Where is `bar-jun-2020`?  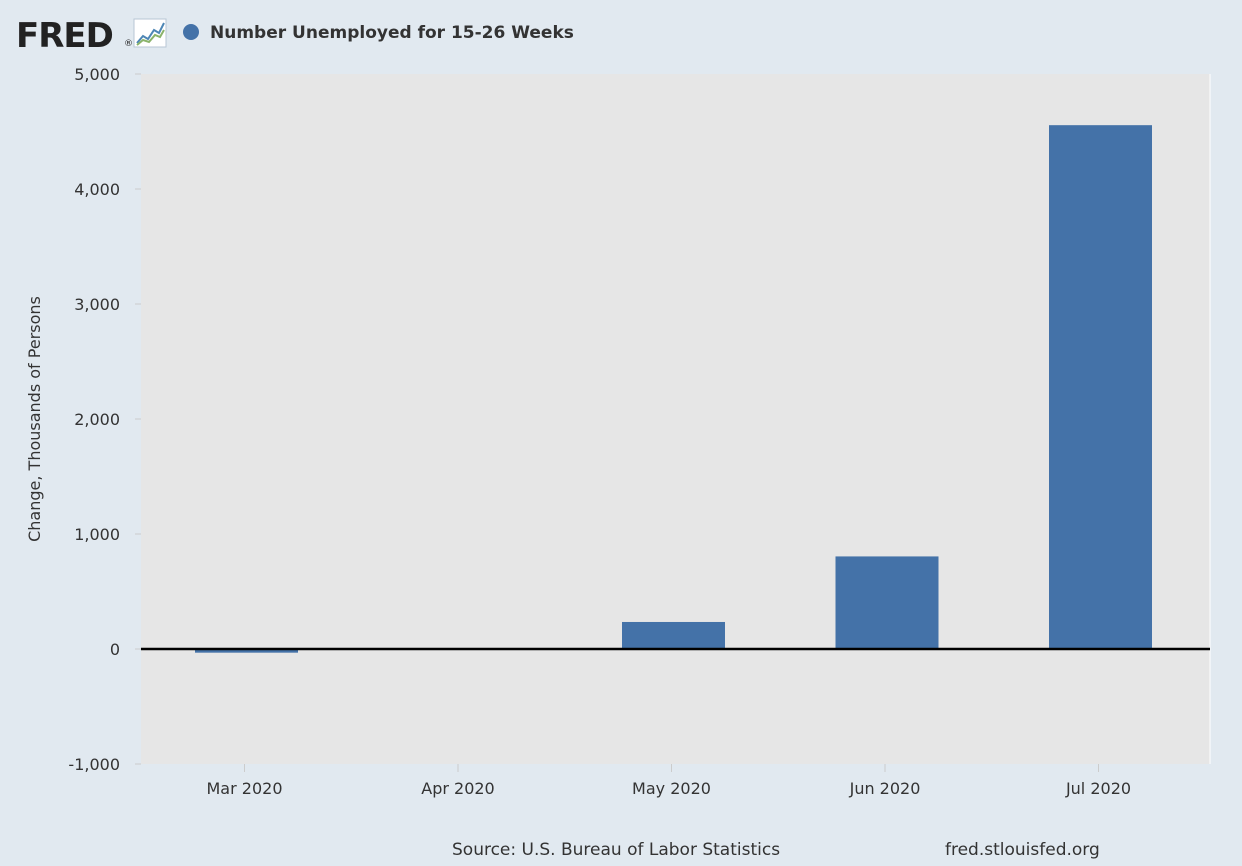
bar-jun-2020 is located at coordinates (887, 602).